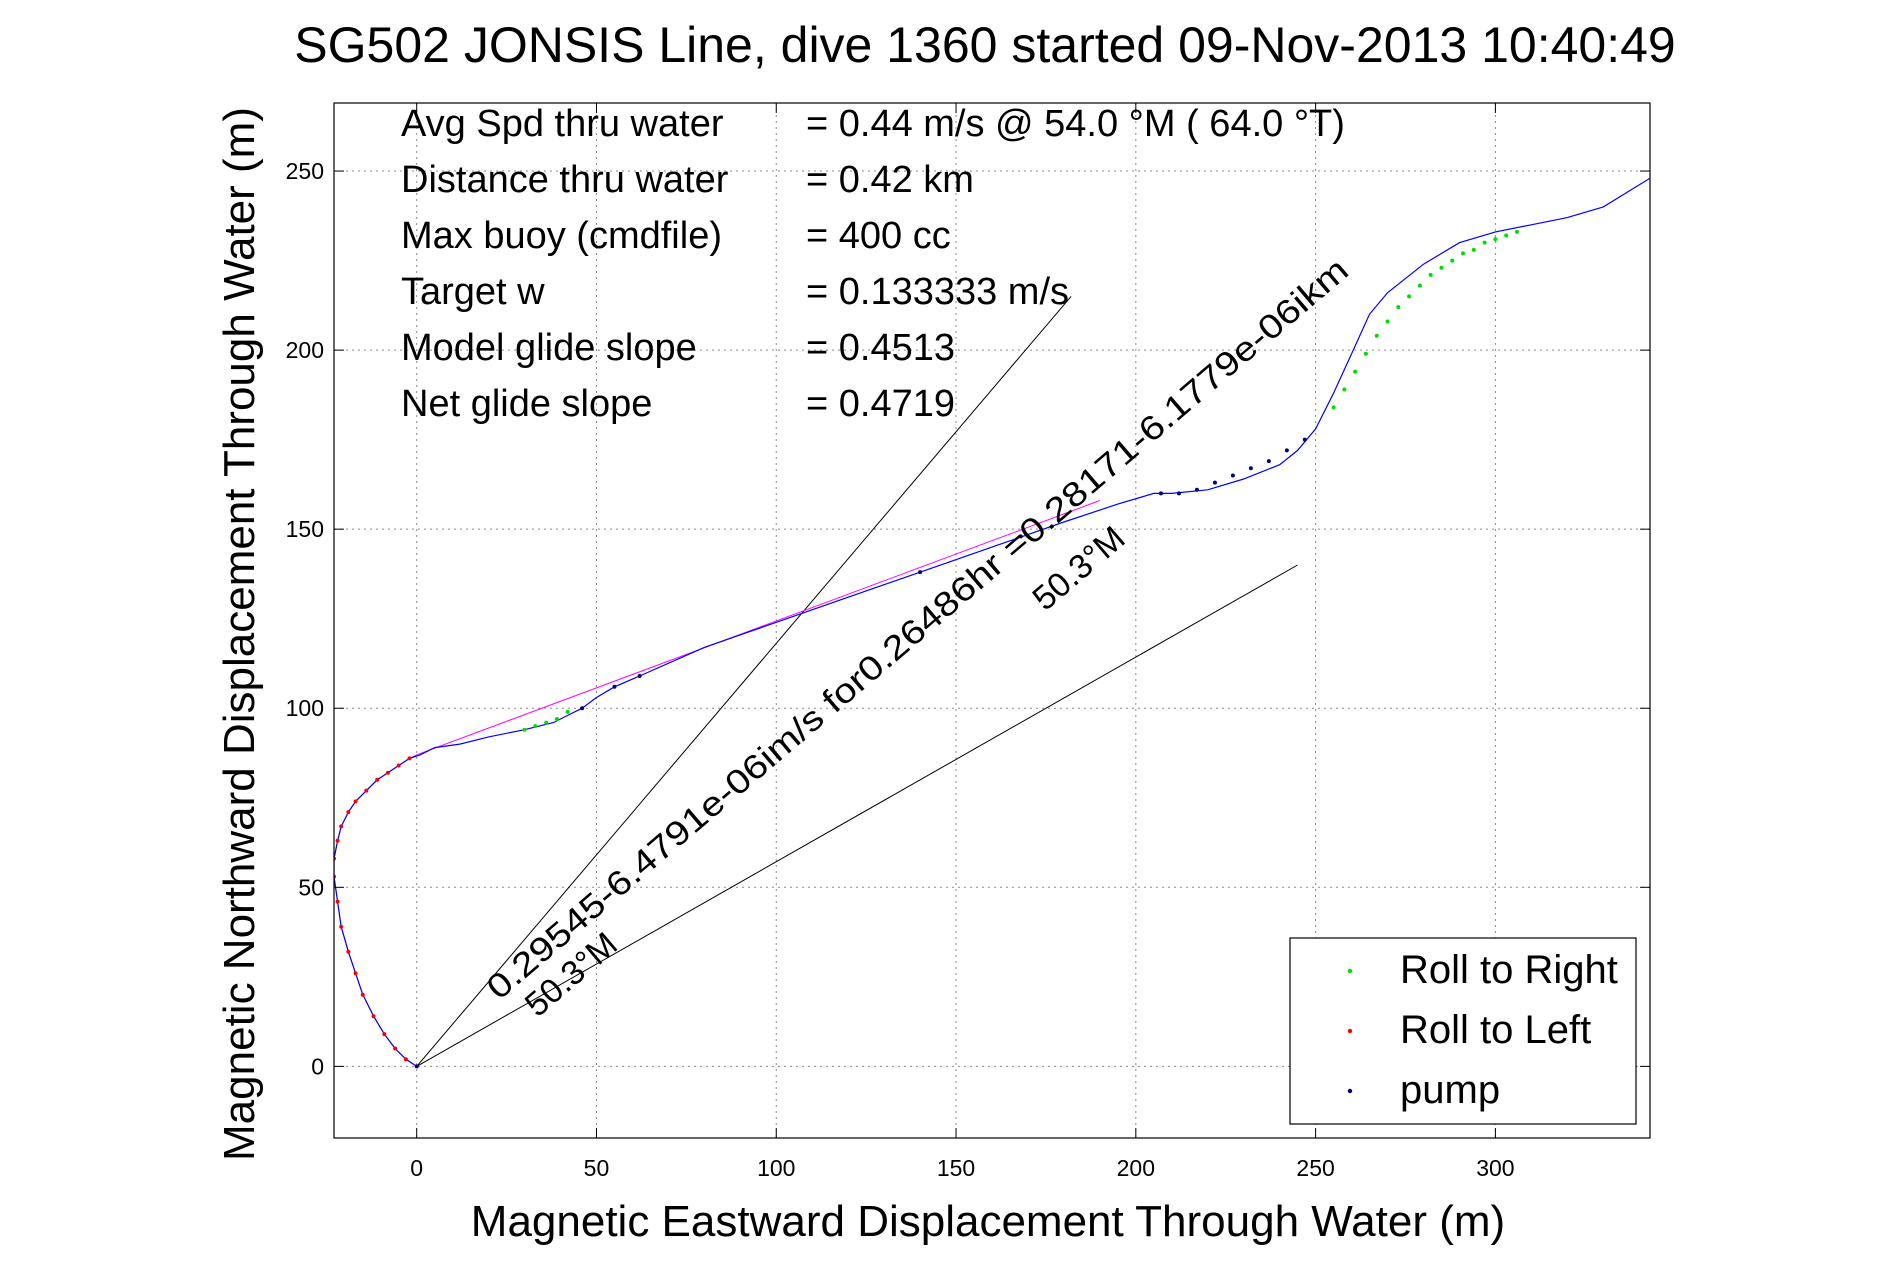 Image resolution: width=1891 pixels, height=1262 pixels. What do you see at coordinates (305, 708) in the screenshot?
I see `y-tick-label: 100` at bounding box center [305, 708].